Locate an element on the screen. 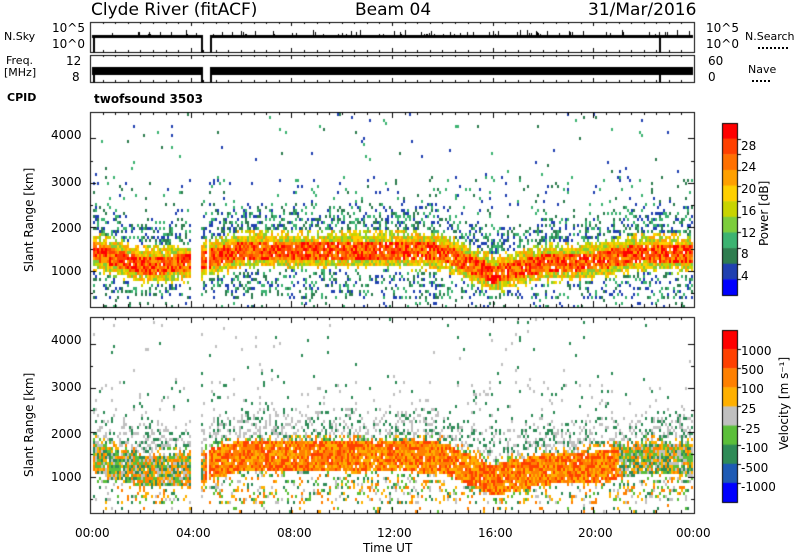  power-ylabel: Slant Range [km] is located at coordinates (29, 219).